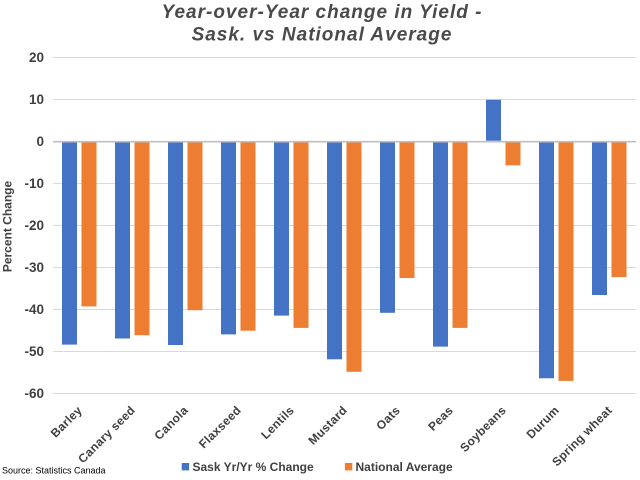 This screenshot has width=640, height=480. I want to click on svg-text: Sask Yr/Yr % Change, so click(253, 467).